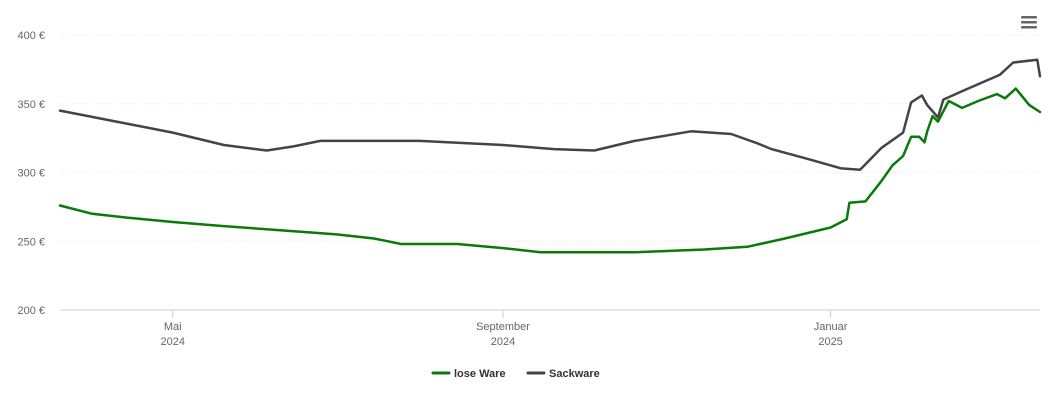 The height and width of the screenshot is (400, 1050). What do you see at coordinates (31, 242) in the screenshot?
I see `y-tick-label: 250 €` at bounding box center [31, 242].